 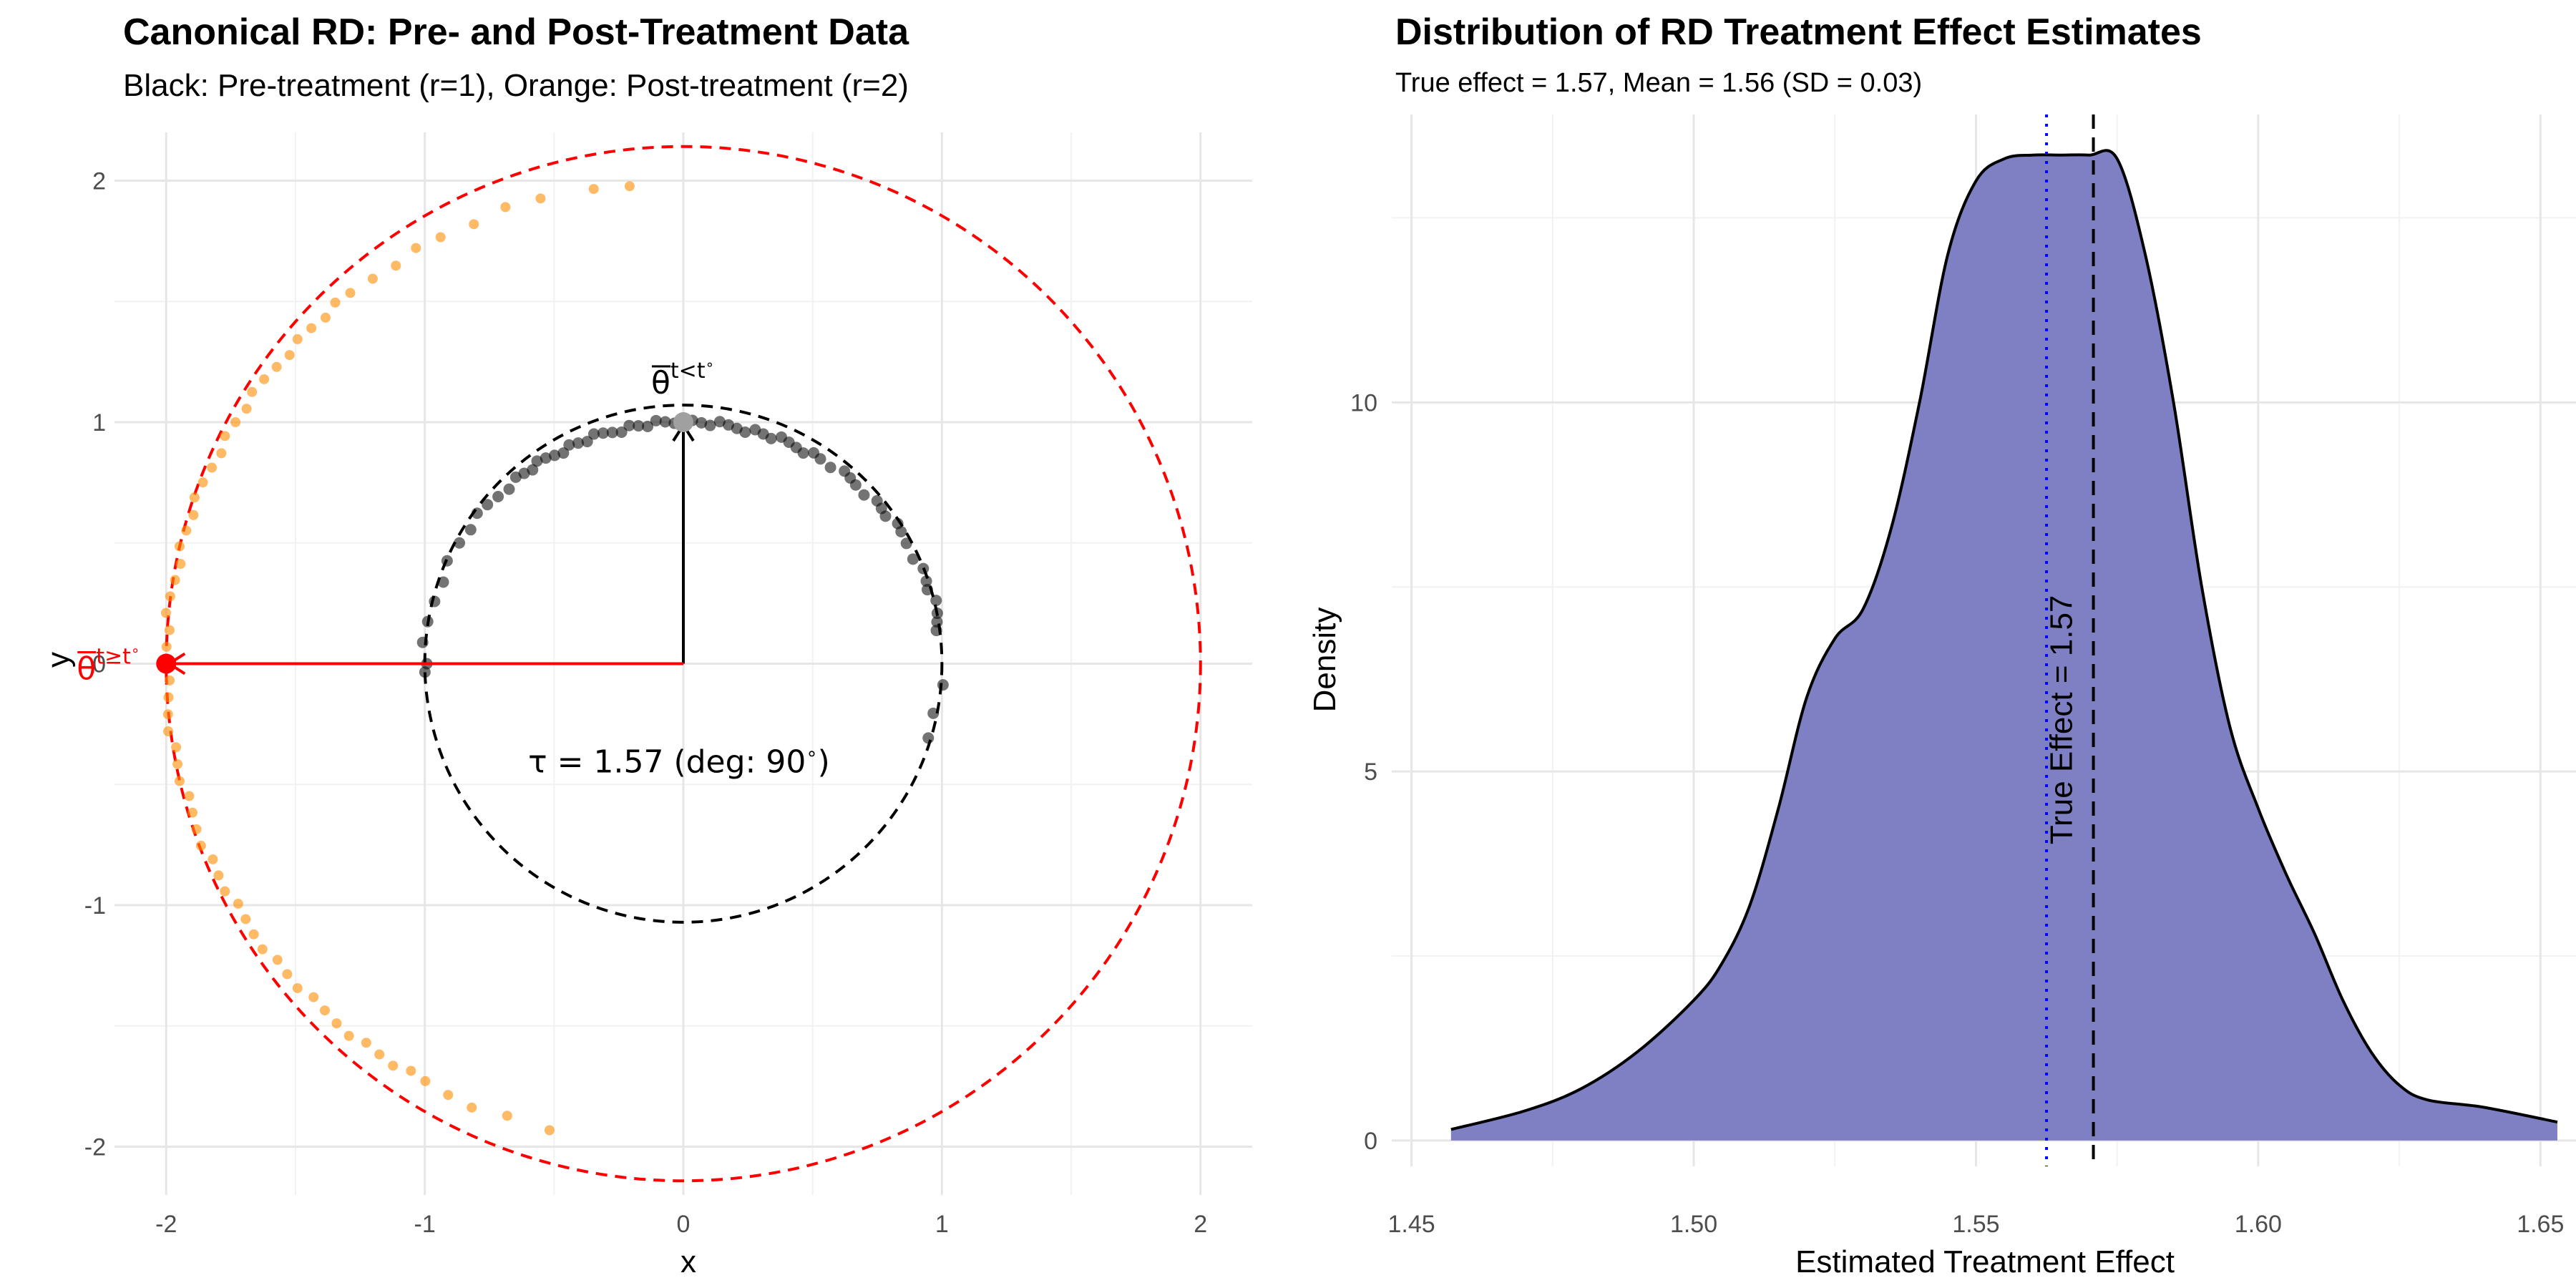 What do you see at coordinates (2540, 1224) in the screenshot?
I see `right-x-tick-label: 1.65` at bounding box center [2540, 1224].